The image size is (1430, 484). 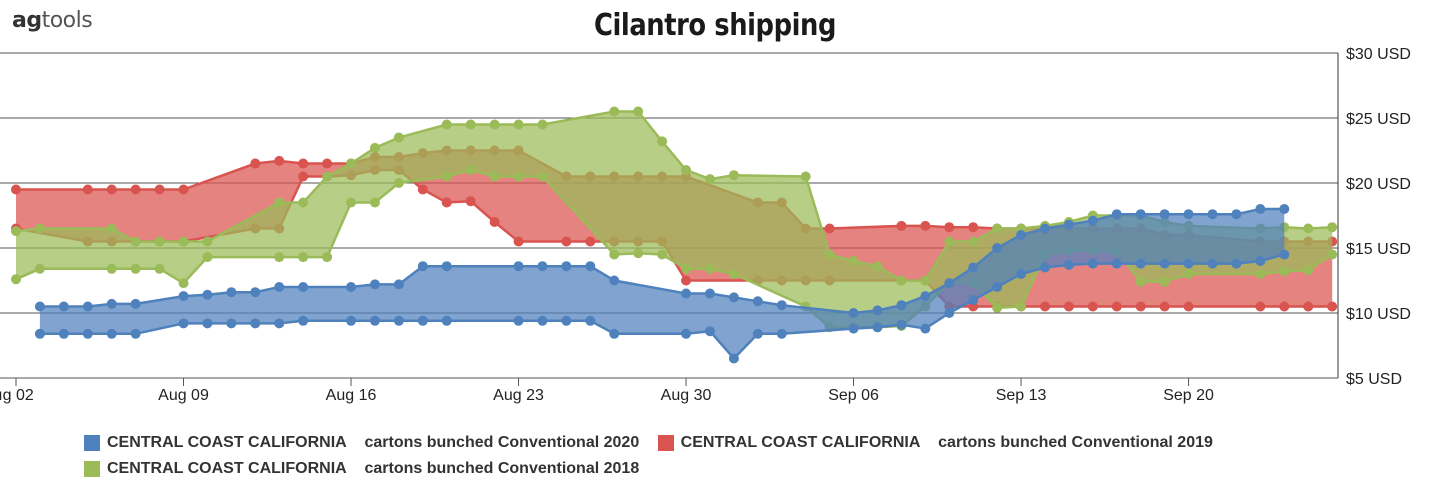 I want to click on legend-label-2018-region: CENTRAL COAST CALIFORNIA, so click(x=227, y=468).